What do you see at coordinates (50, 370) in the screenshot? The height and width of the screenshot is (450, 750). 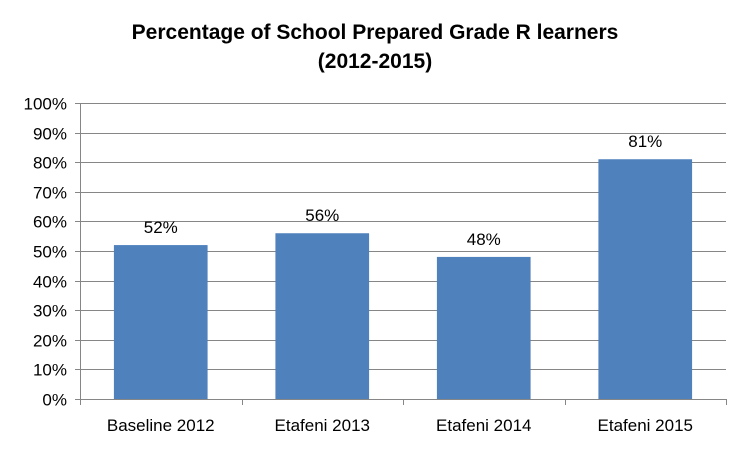 I see `y-tick-label: 10%` at bounding box center [50, 370].